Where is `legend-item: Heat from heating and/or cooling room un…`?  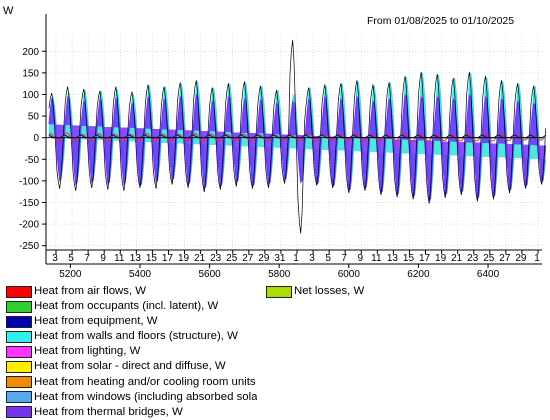
legend-item: Heat from heating and/or cooling room un… is located at coordinates (131, 382).